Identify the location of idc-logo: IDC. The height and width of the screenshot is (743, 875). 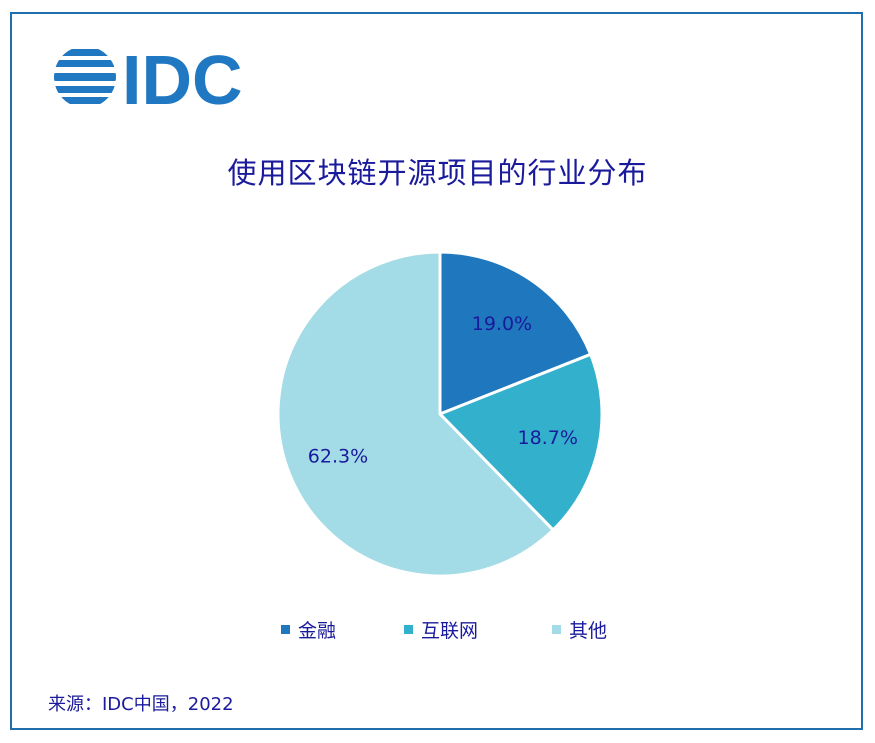
(148, 77).